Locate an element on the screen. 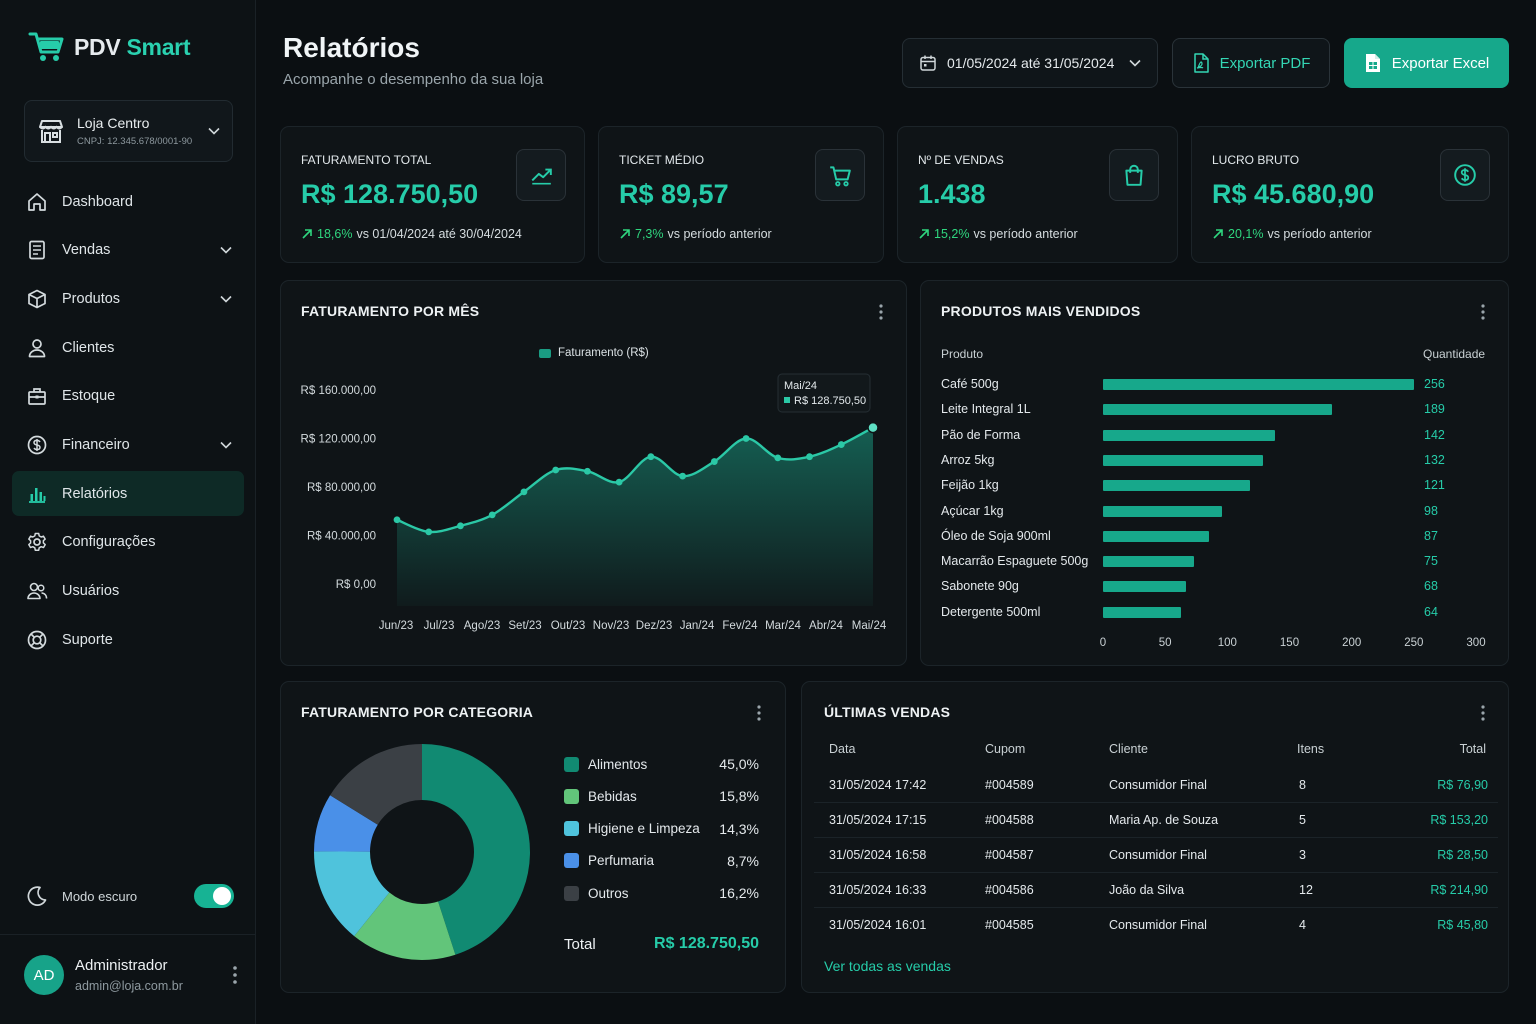 The height and width of the screenshot is (1024, 1536). legend-item: Bebidas 15,8% is located at coordinates (661, 796).